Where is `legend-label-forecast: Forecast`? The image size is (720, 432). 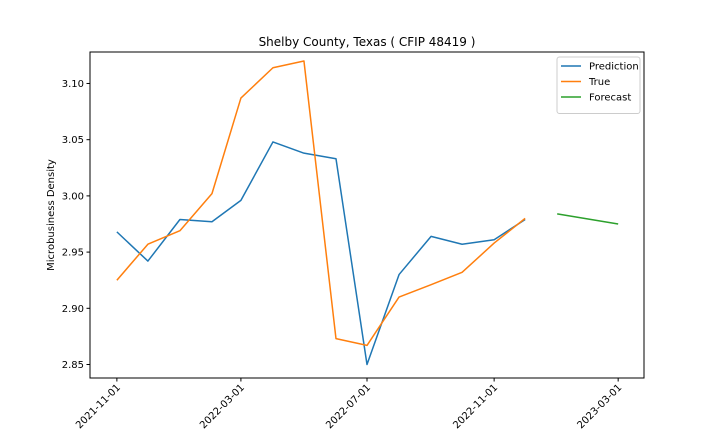
legend-label-forecast: Forecast is located at coordinates (610, 98).